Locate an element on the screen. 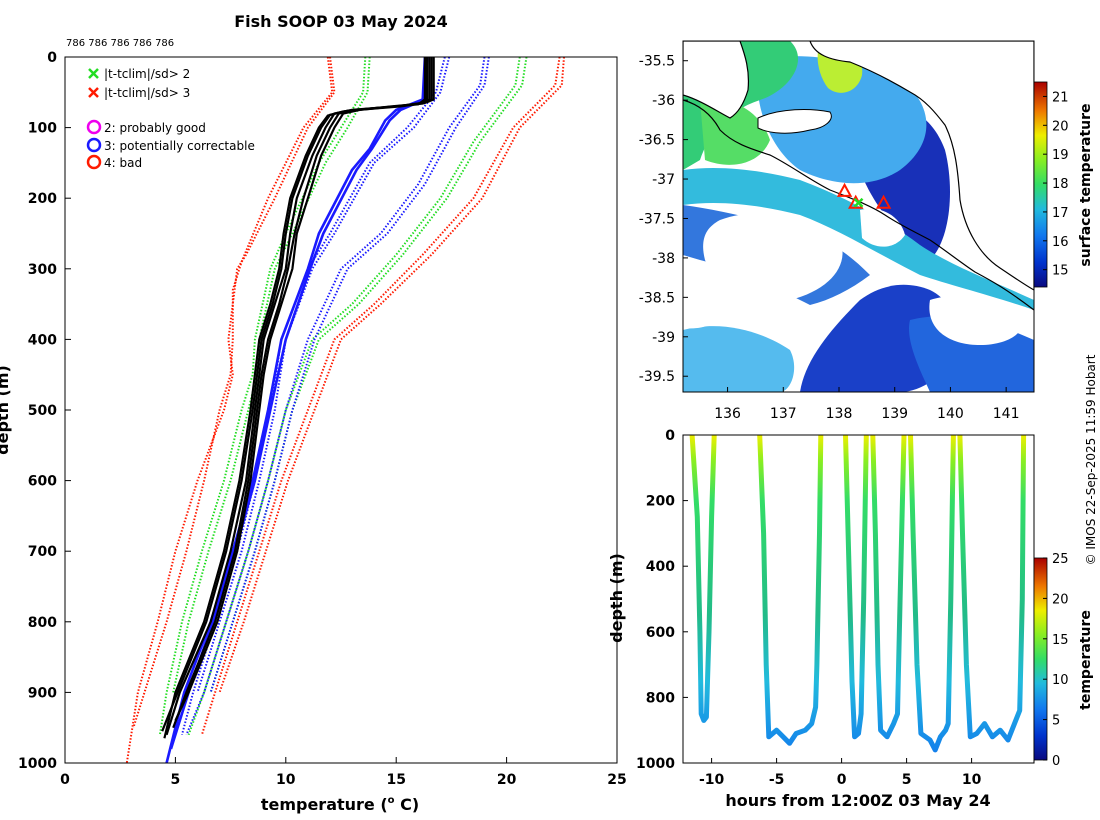  section-ytick-label: 1000 is located at coordinates (655, 764).